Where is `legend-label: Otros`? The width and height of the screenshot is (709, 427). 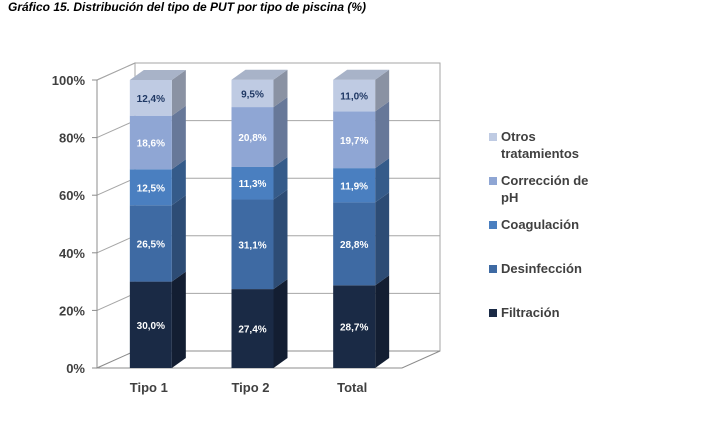 legend-label: Otros is located at coordinates (518, 136).